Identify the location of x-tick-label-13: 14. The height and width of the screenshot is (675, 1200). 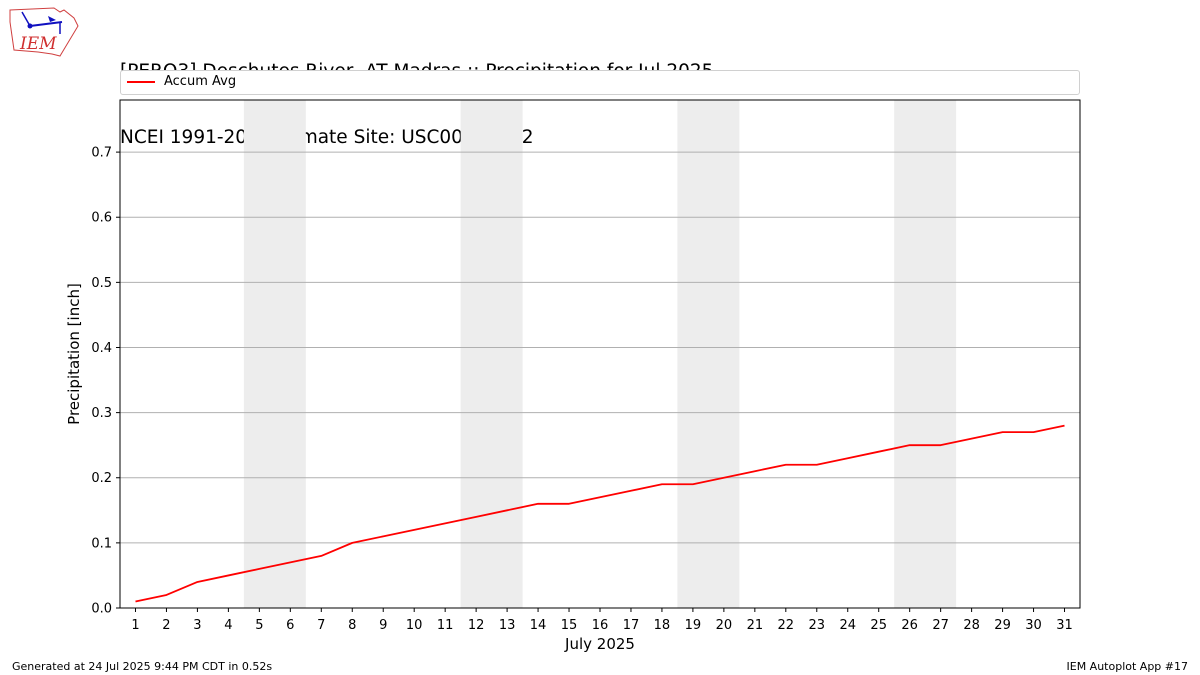
(538, 625).